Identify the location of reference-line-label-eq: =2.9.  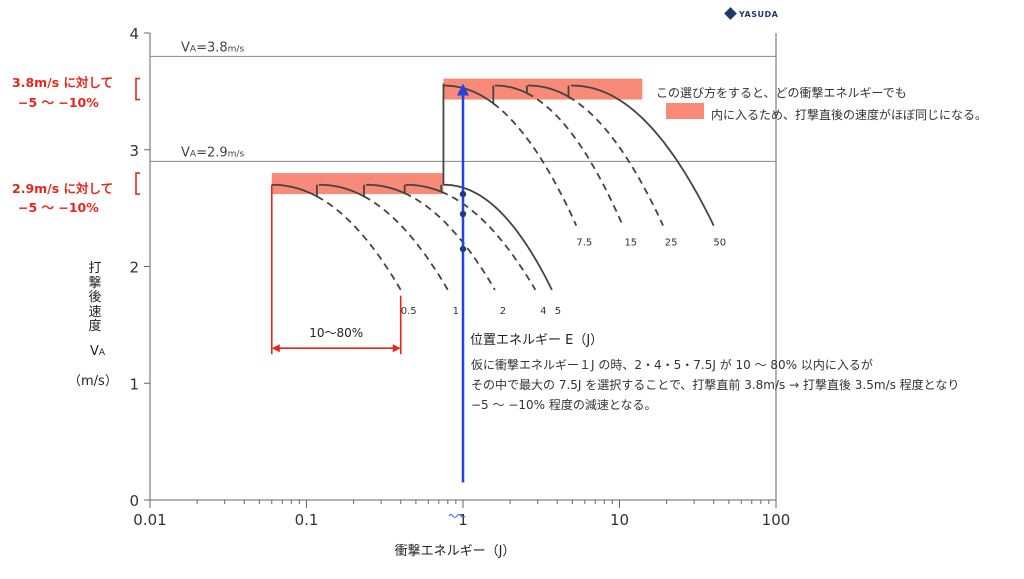
(212, 152).